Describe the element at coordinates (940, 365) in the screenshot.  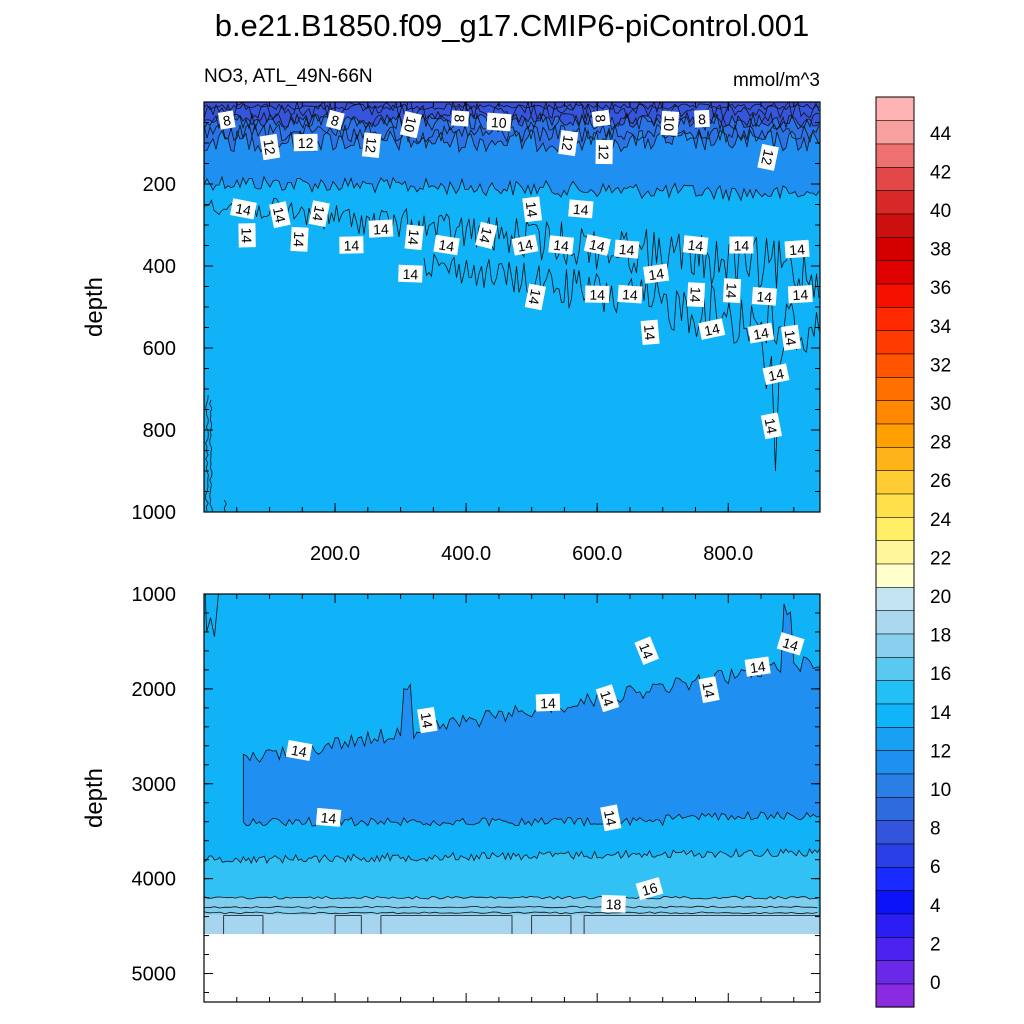
I see `colorbar-tick-label: 32` at that location.